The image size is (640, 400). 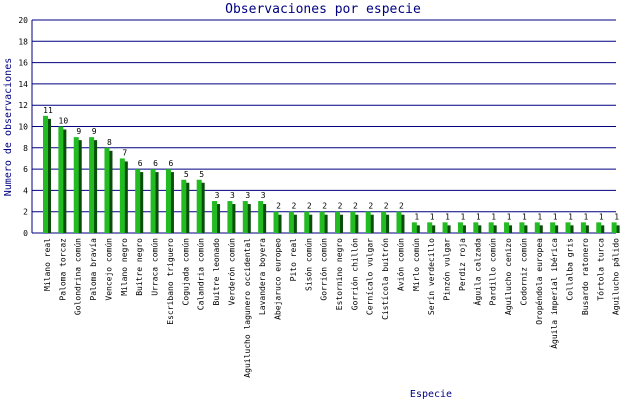 What do you see at coordinates (293, 260) in the screenshot?
I see `x-tick-label: Pito real` at bounding box center [293, 260].